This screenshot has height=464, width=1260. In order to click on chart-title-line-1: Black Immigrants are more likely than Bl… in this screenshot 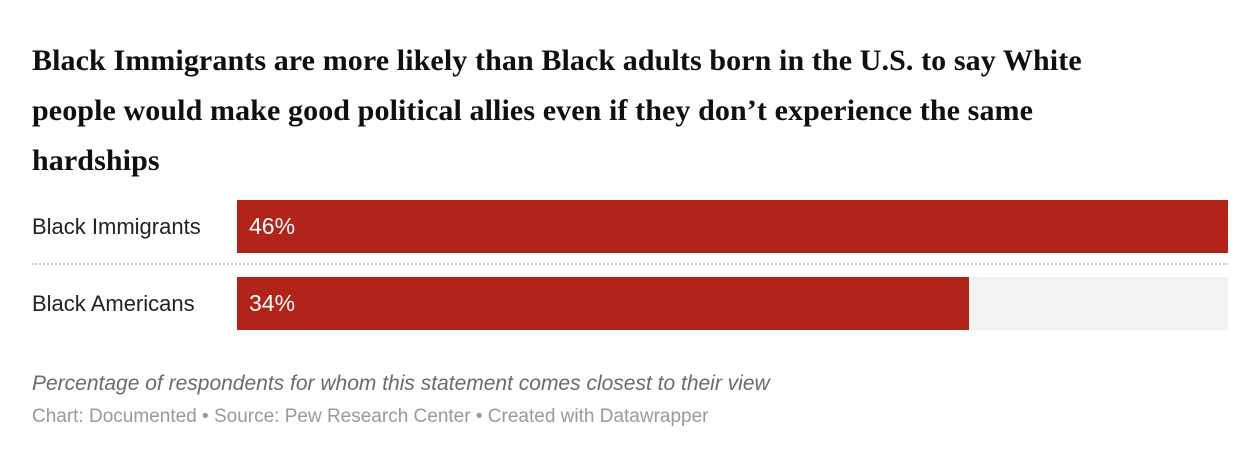, I will do `click(557, 60)`.